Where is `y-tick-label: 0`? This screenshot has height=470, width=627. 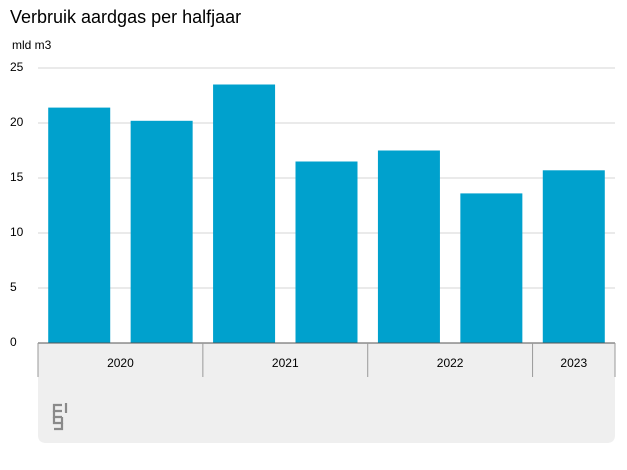 y-tick-label: 0 is located at coordinates (13, 342).